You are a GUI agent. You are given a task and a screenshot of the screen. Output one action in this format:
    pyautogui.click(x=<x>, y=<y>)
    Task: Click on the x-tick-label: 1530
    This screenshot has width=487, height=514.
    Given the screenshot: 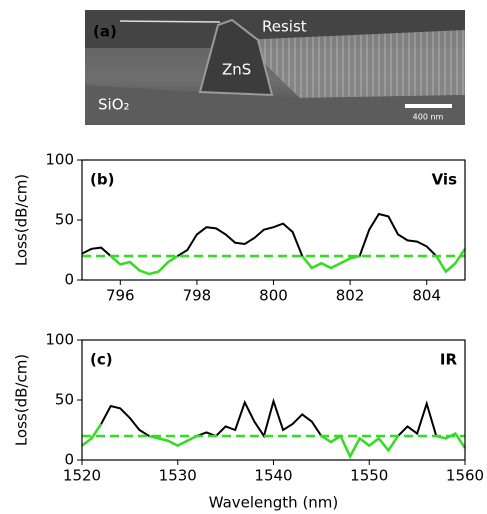 What is the action you would take?
    pyautogui.click(x=178, y=476)
    